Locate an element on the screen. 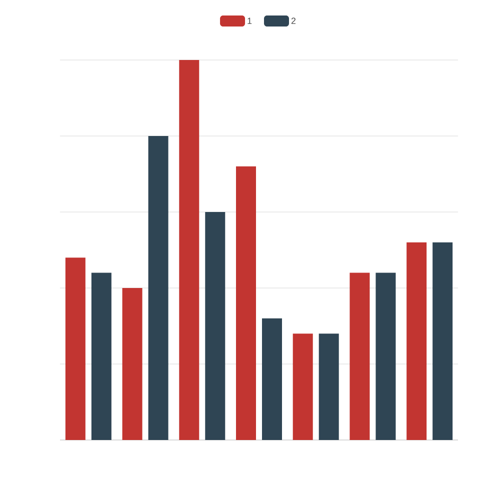 This screenshot has width=500, height=500. legend-label: 2 is located at coordinates (293, 21).